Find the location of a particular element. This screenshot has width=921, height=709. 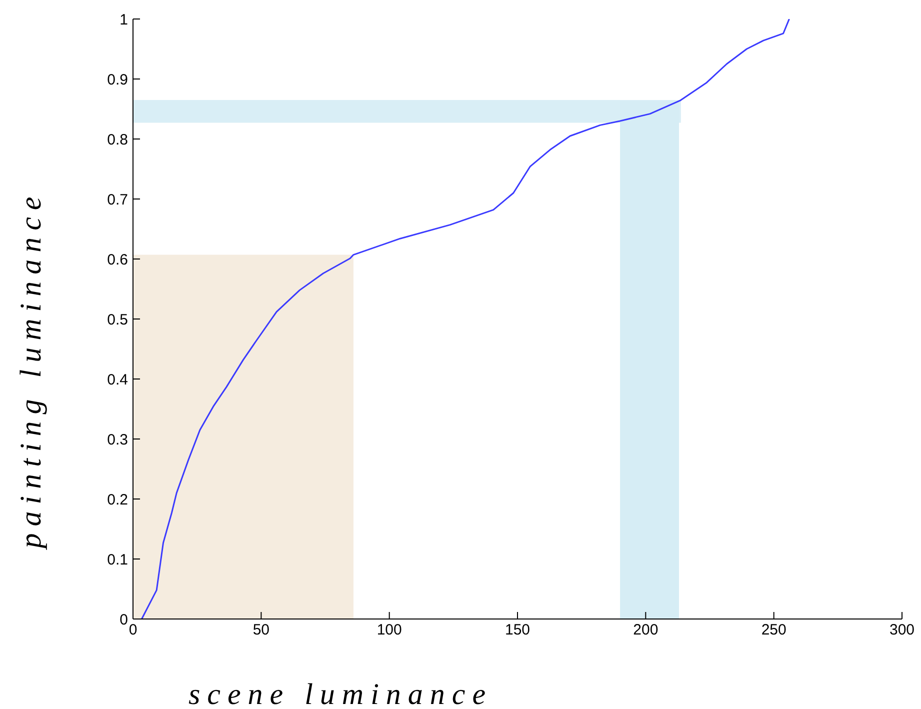

y-tick-label: 0.5 is located at coordinates (117, 319).